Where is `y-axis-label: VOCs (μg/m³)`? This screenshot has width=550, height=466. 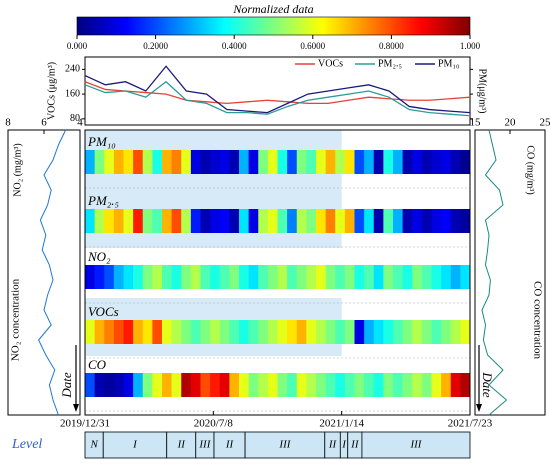 y-axis-label: VOCs (μg/m³) is located at coordinates (51, 91).